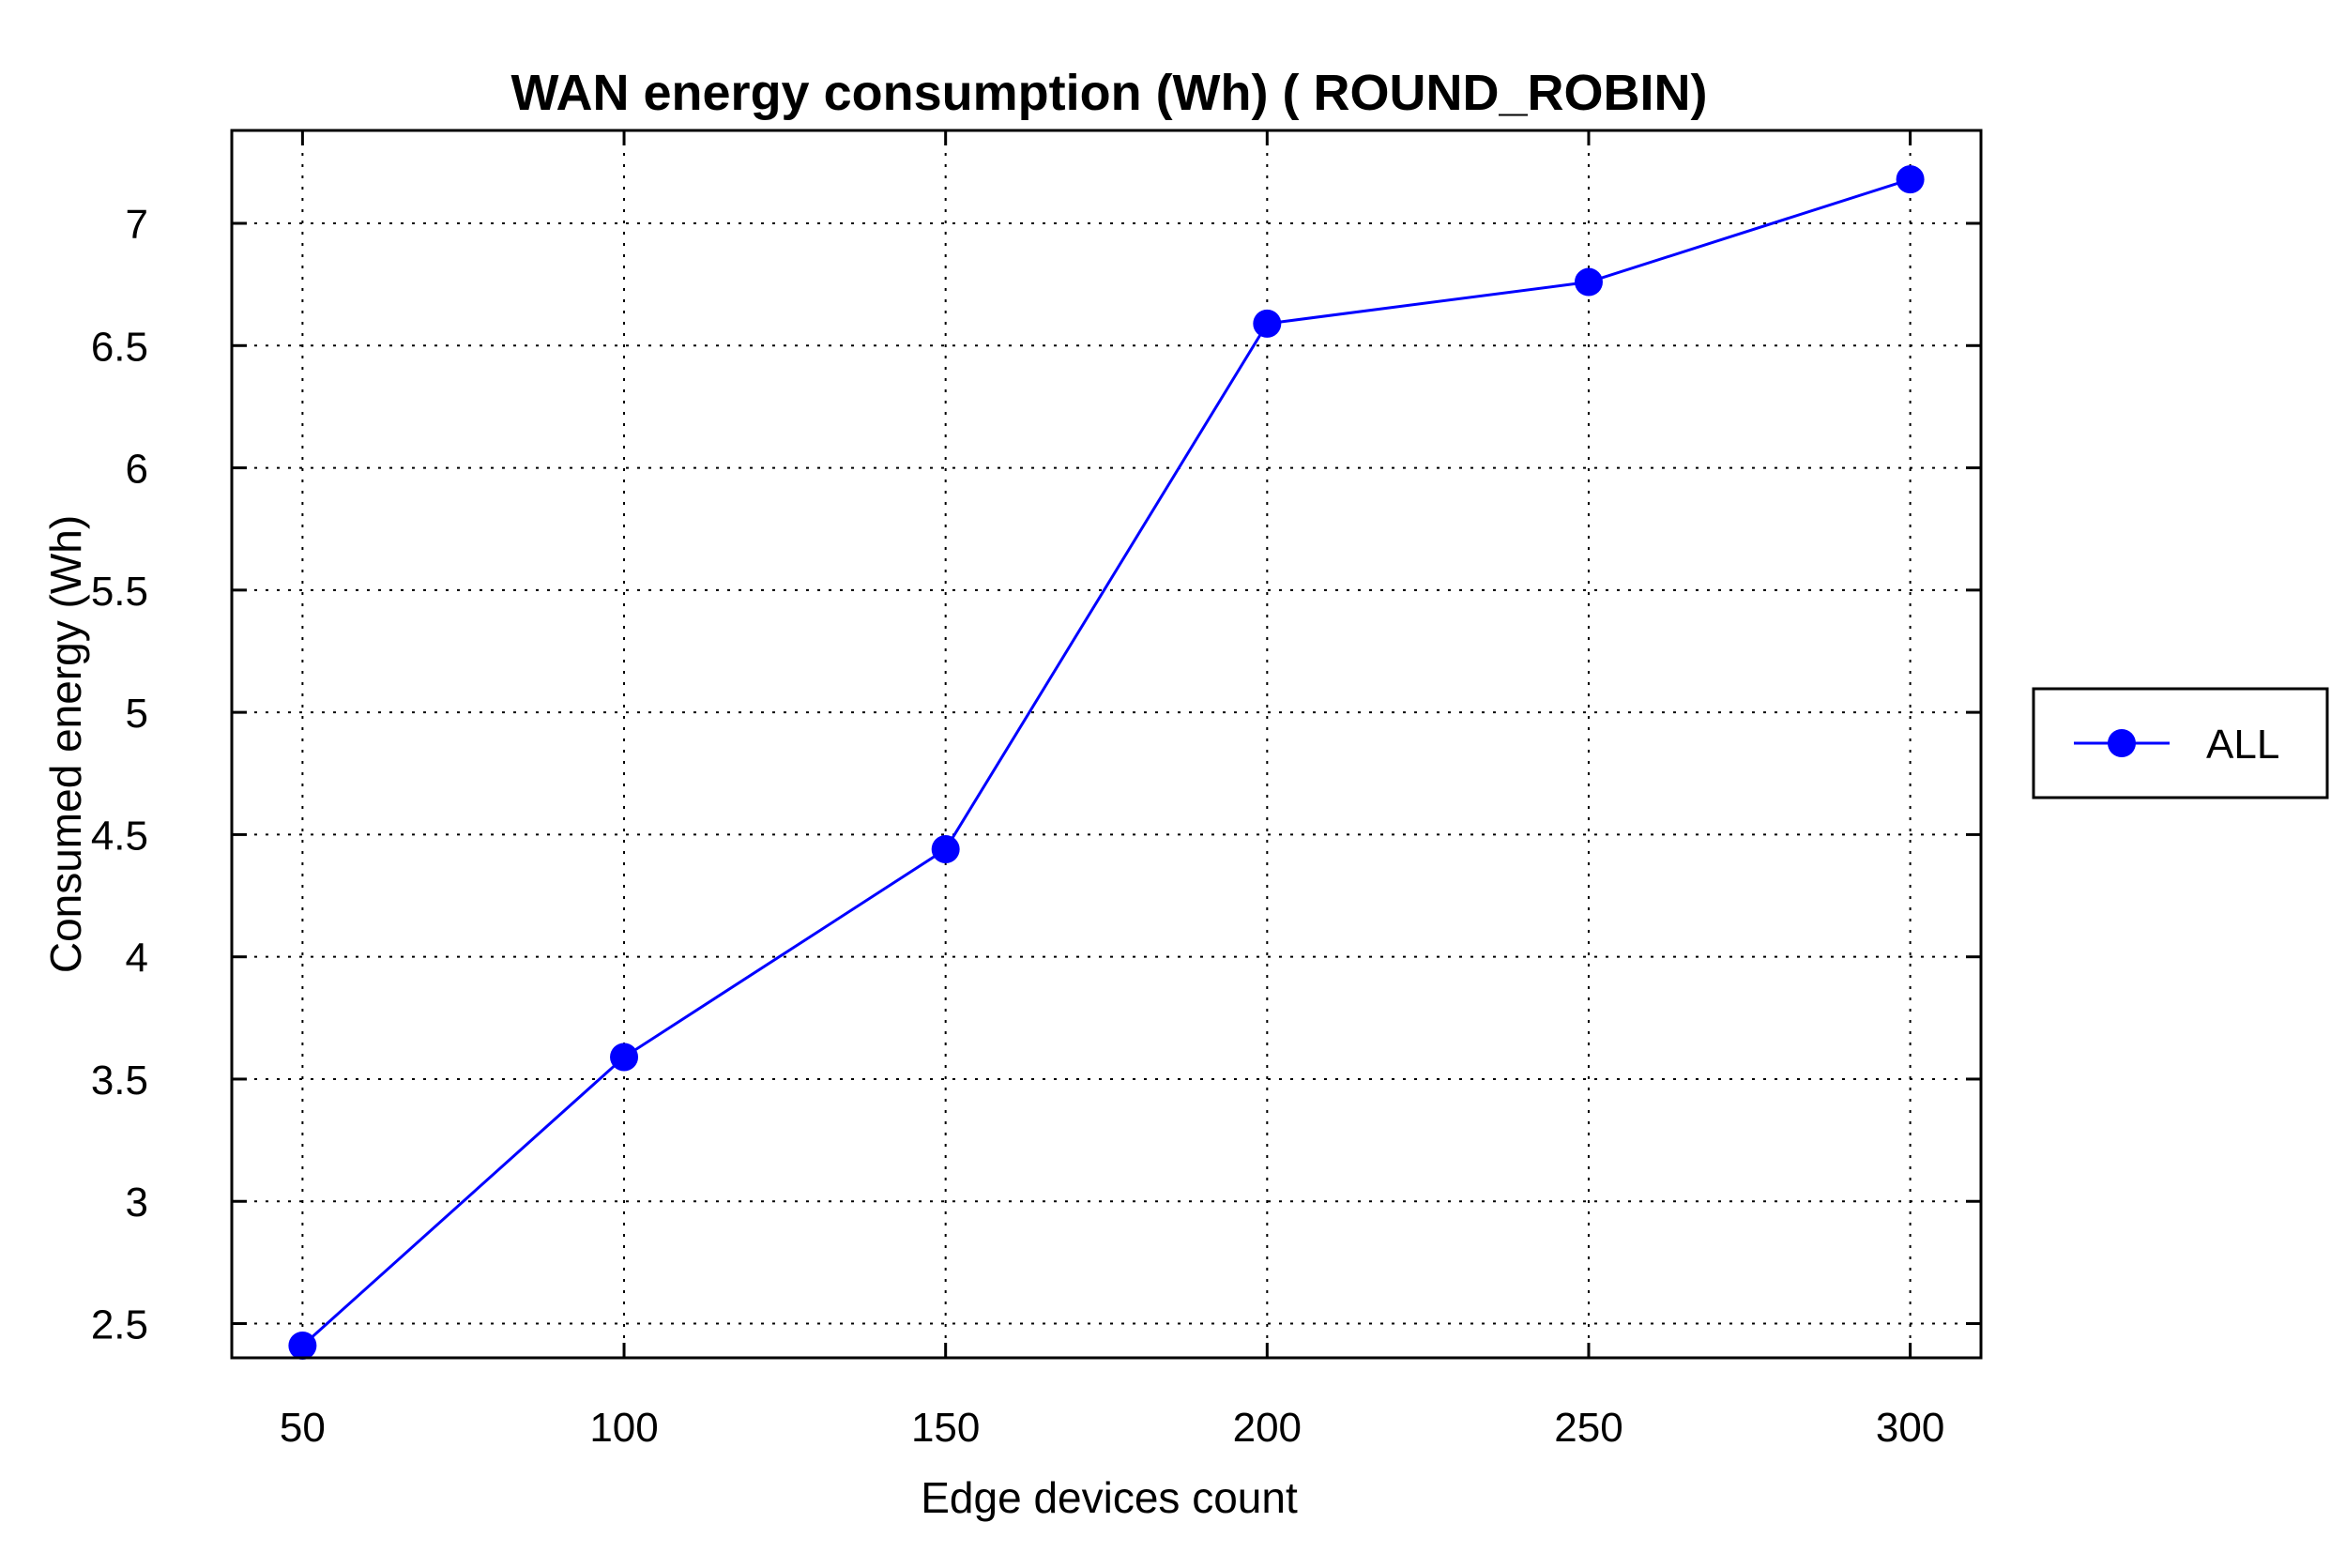  What do you see at coordinates (137, 959) in the screenshot?
I see `y-tick-label: 4` at bounding box center [137, 959].